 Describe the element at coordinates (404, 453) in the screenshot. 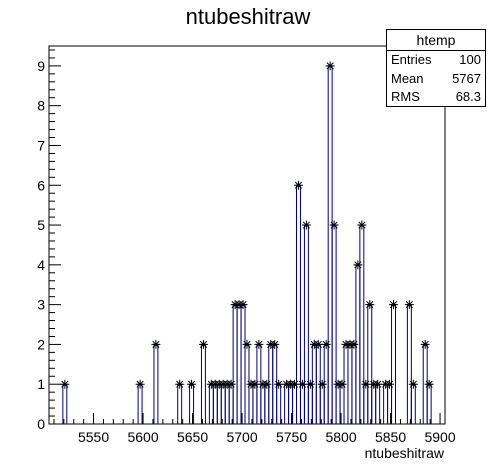

I see `x-axis-label: ntubeshitraw` at that location.